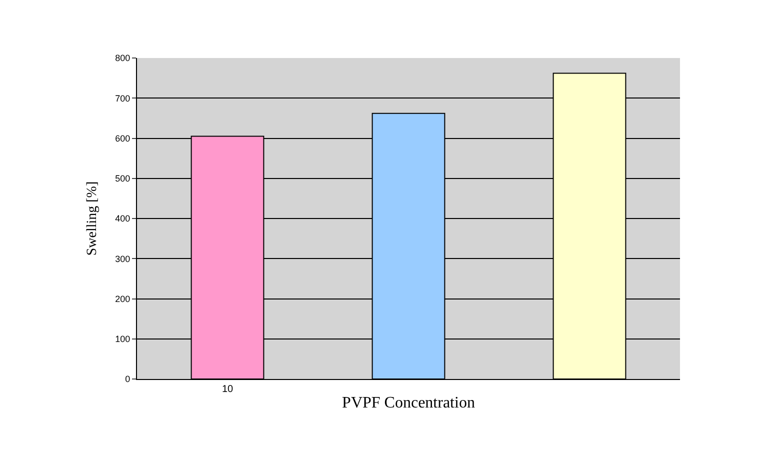  I want to click on y-tick-label: 400, so click(122, 219).